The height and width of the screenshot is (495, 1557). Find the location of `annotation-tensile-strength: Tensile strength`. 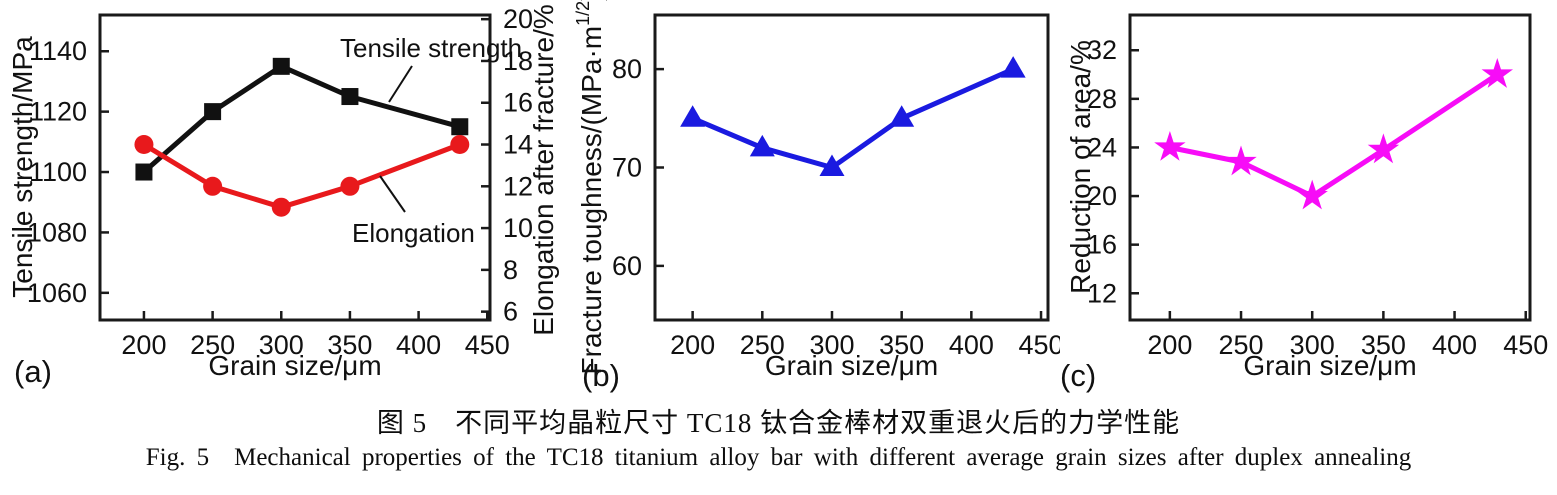

annotation-tensile-strength: Tensile strength is located at coordinates (431, 48).